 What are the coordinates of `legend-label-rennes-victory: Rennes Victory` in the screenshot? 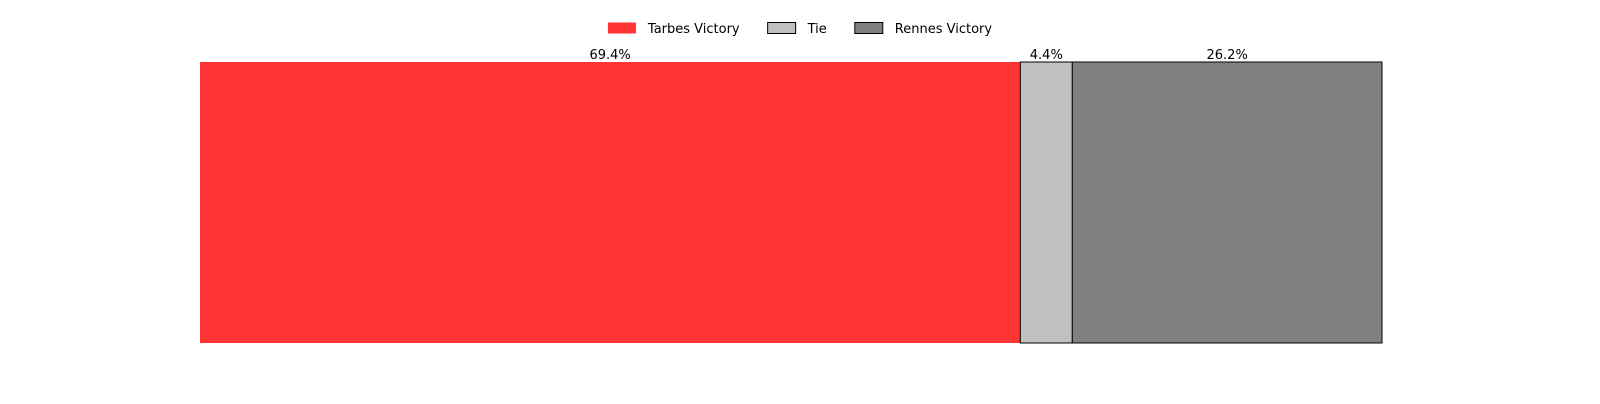 It's located at (944, 29).